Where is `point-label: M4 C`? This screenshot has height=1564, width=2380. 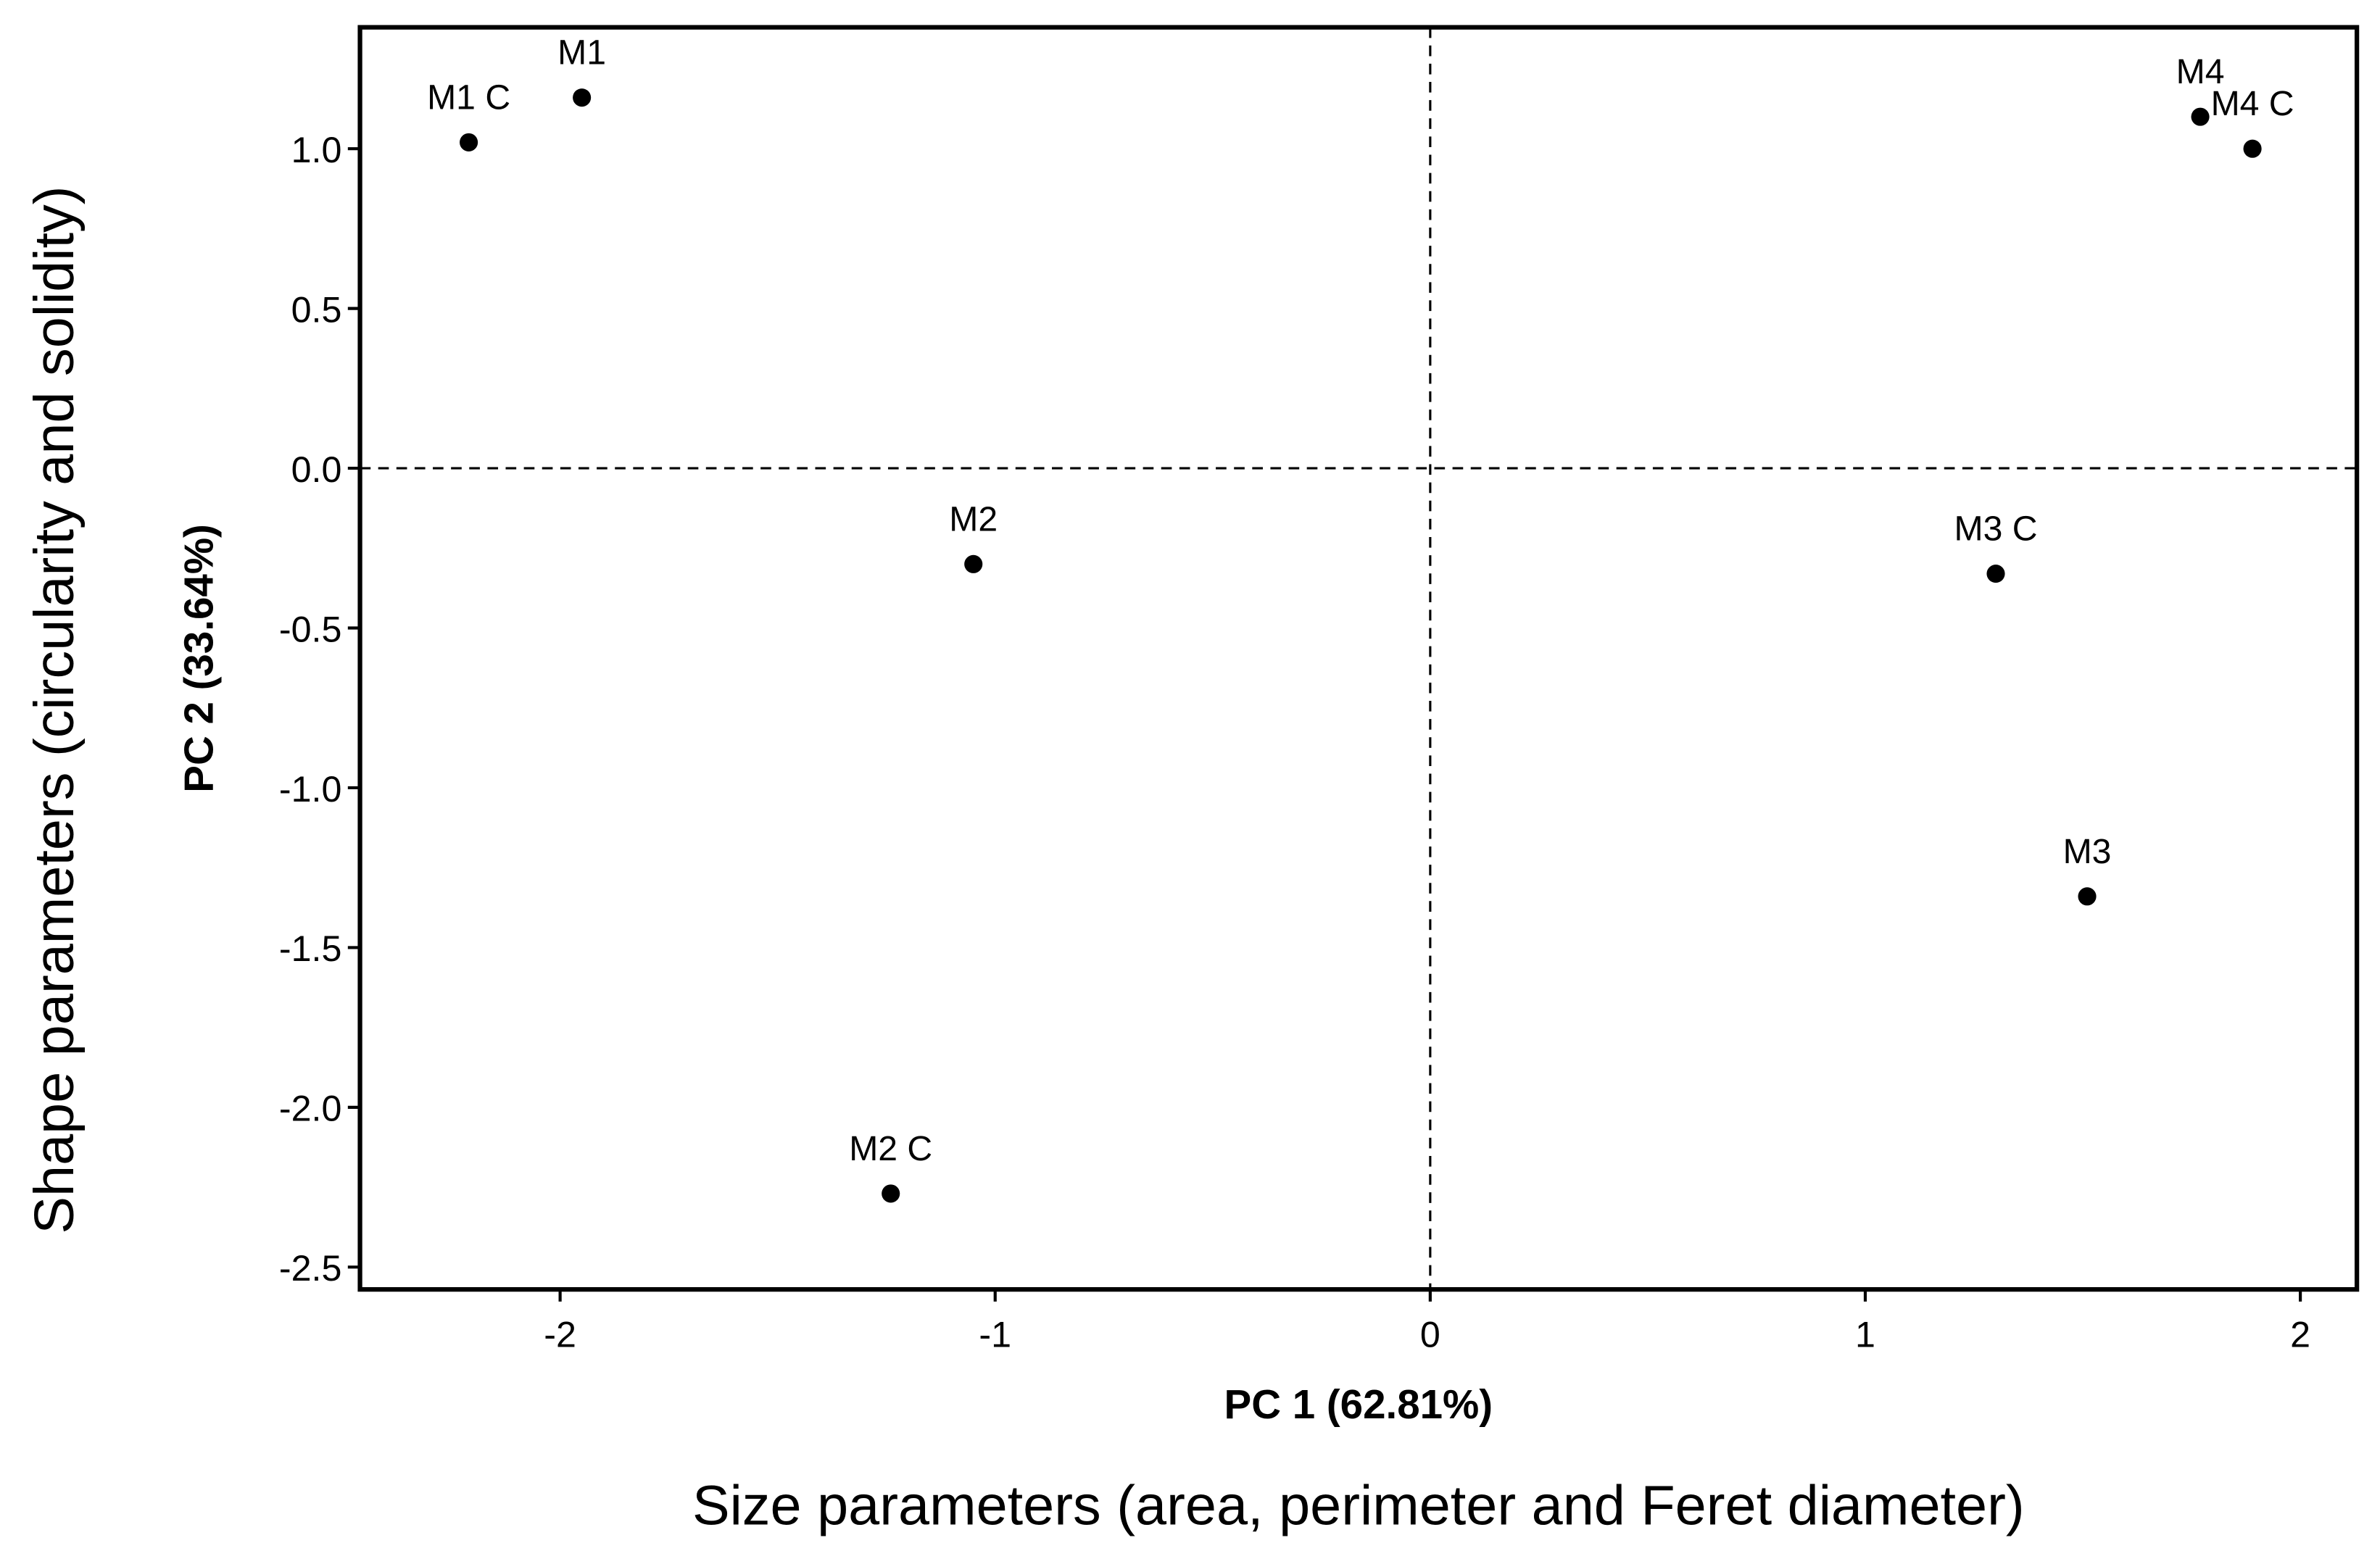
point-label: M4 C is located at coordinates (2252, 103).